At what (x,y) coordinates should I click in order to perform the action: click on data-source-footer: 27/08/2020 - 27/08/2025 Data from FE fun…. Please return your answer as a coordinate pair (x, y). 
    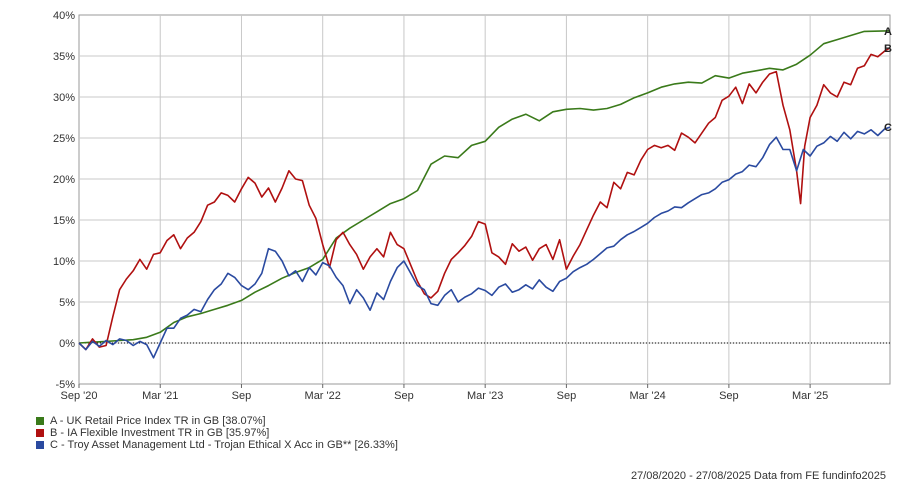
    Looking at the image, I should click on (758, 476).